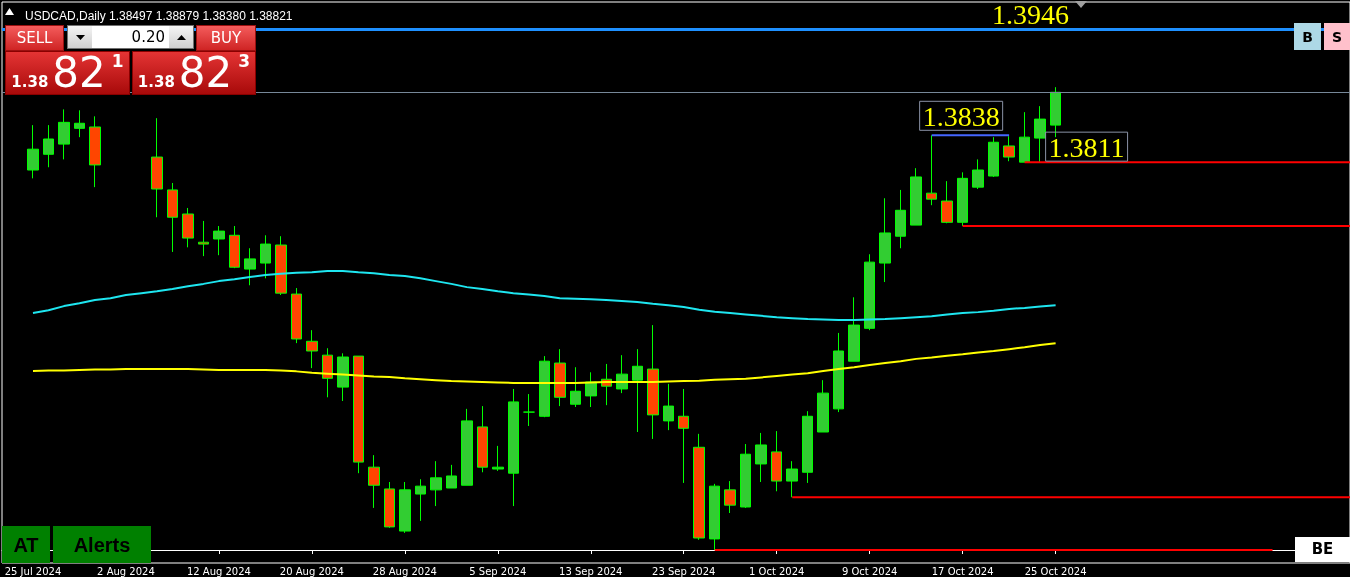  What do you see at coordinates (962, 571) in the screenshot?
I see `x-tick-label: 17 Oct 2024` at bounding box center [962, 571].